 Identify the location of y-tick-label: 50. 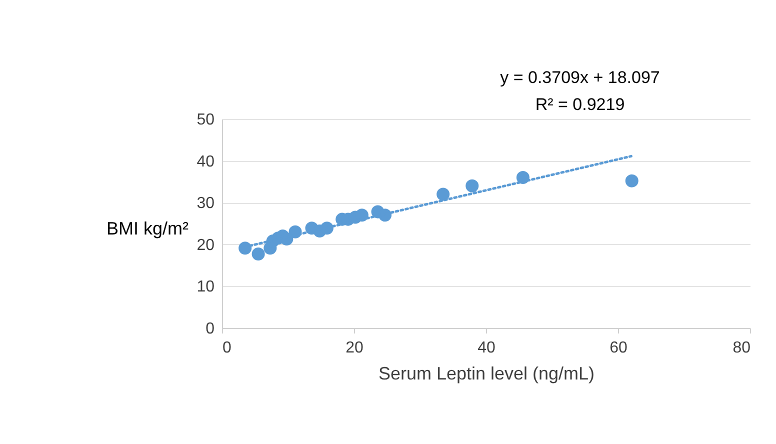
(205, 120).